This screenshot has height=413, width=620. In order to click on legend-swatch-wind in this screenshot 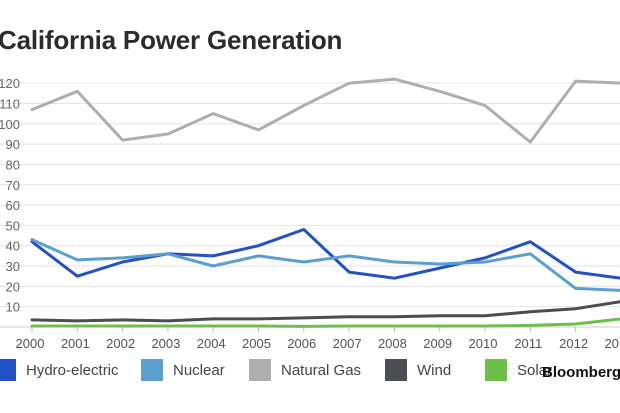, I will do `click(396, 370)`.